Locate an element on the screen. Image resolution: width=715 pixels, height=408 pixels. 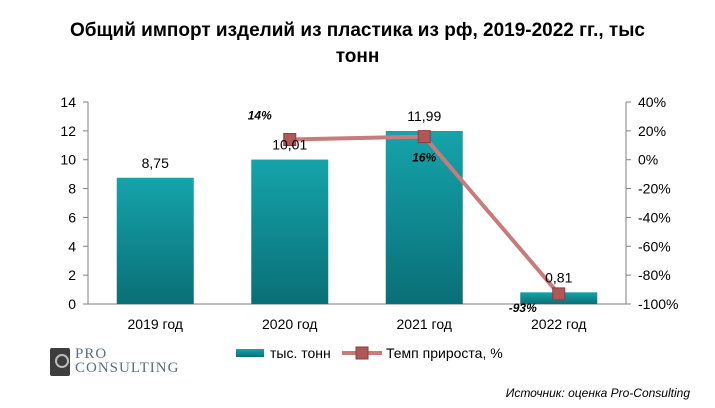
logo-line-1: PRO is located at coordinates (91, 354).